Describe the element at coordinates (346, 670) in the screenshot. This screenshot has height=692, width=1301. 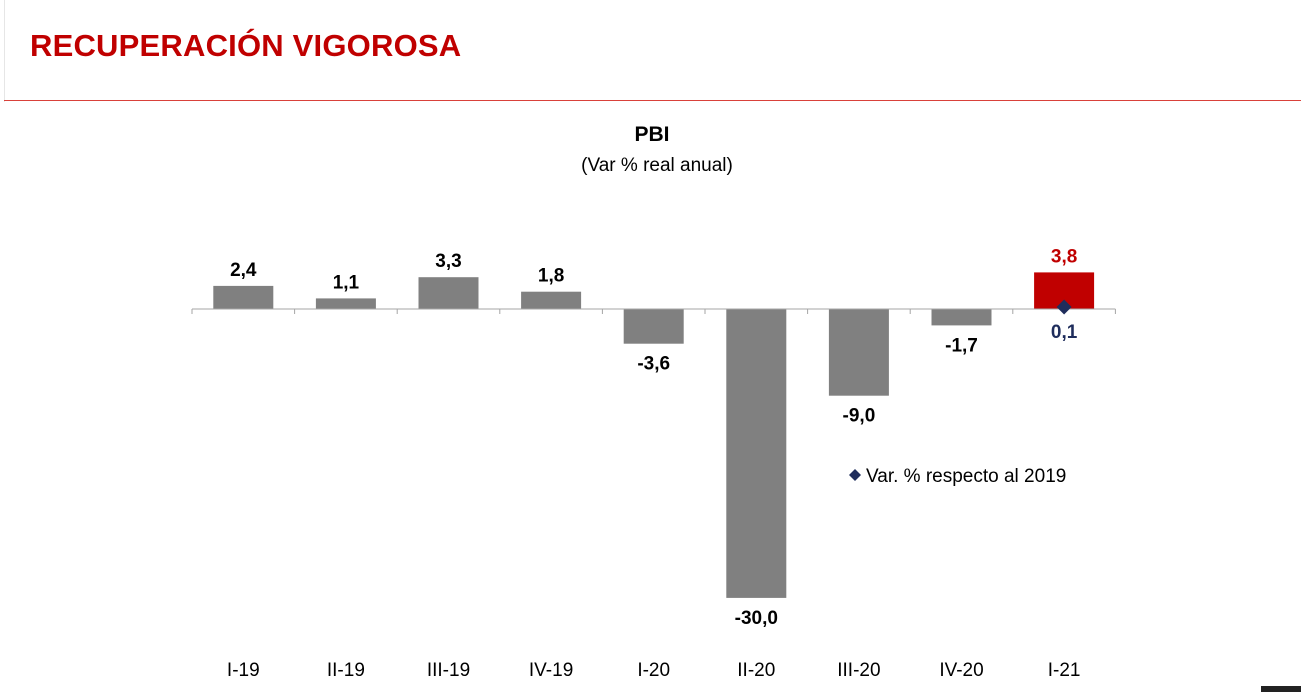
I see `category-label-ii-19: II-19` at that location.